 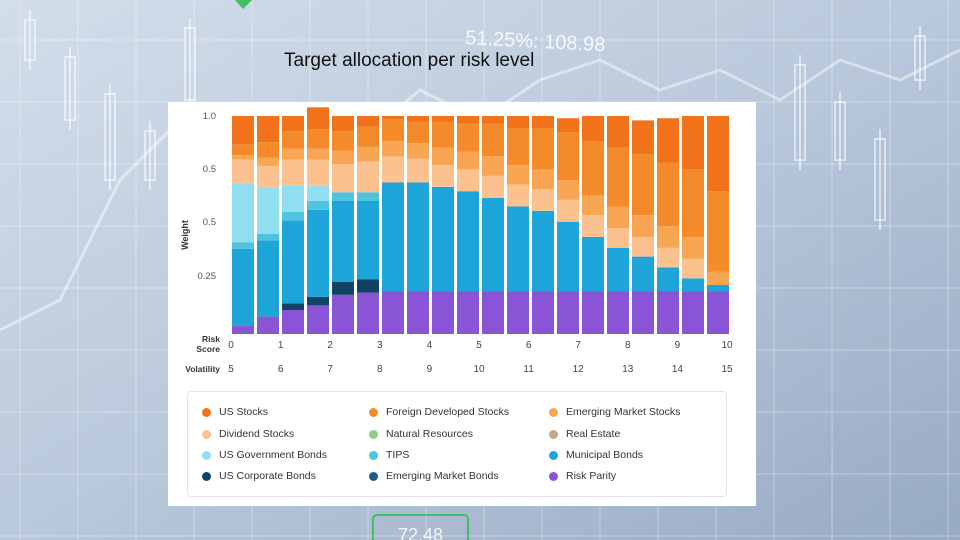 What do you see at coordinates (448, 412) in the screenshot?
I see `legend-label: Foreign Developed Stocks` at bounding box center [448, 412].